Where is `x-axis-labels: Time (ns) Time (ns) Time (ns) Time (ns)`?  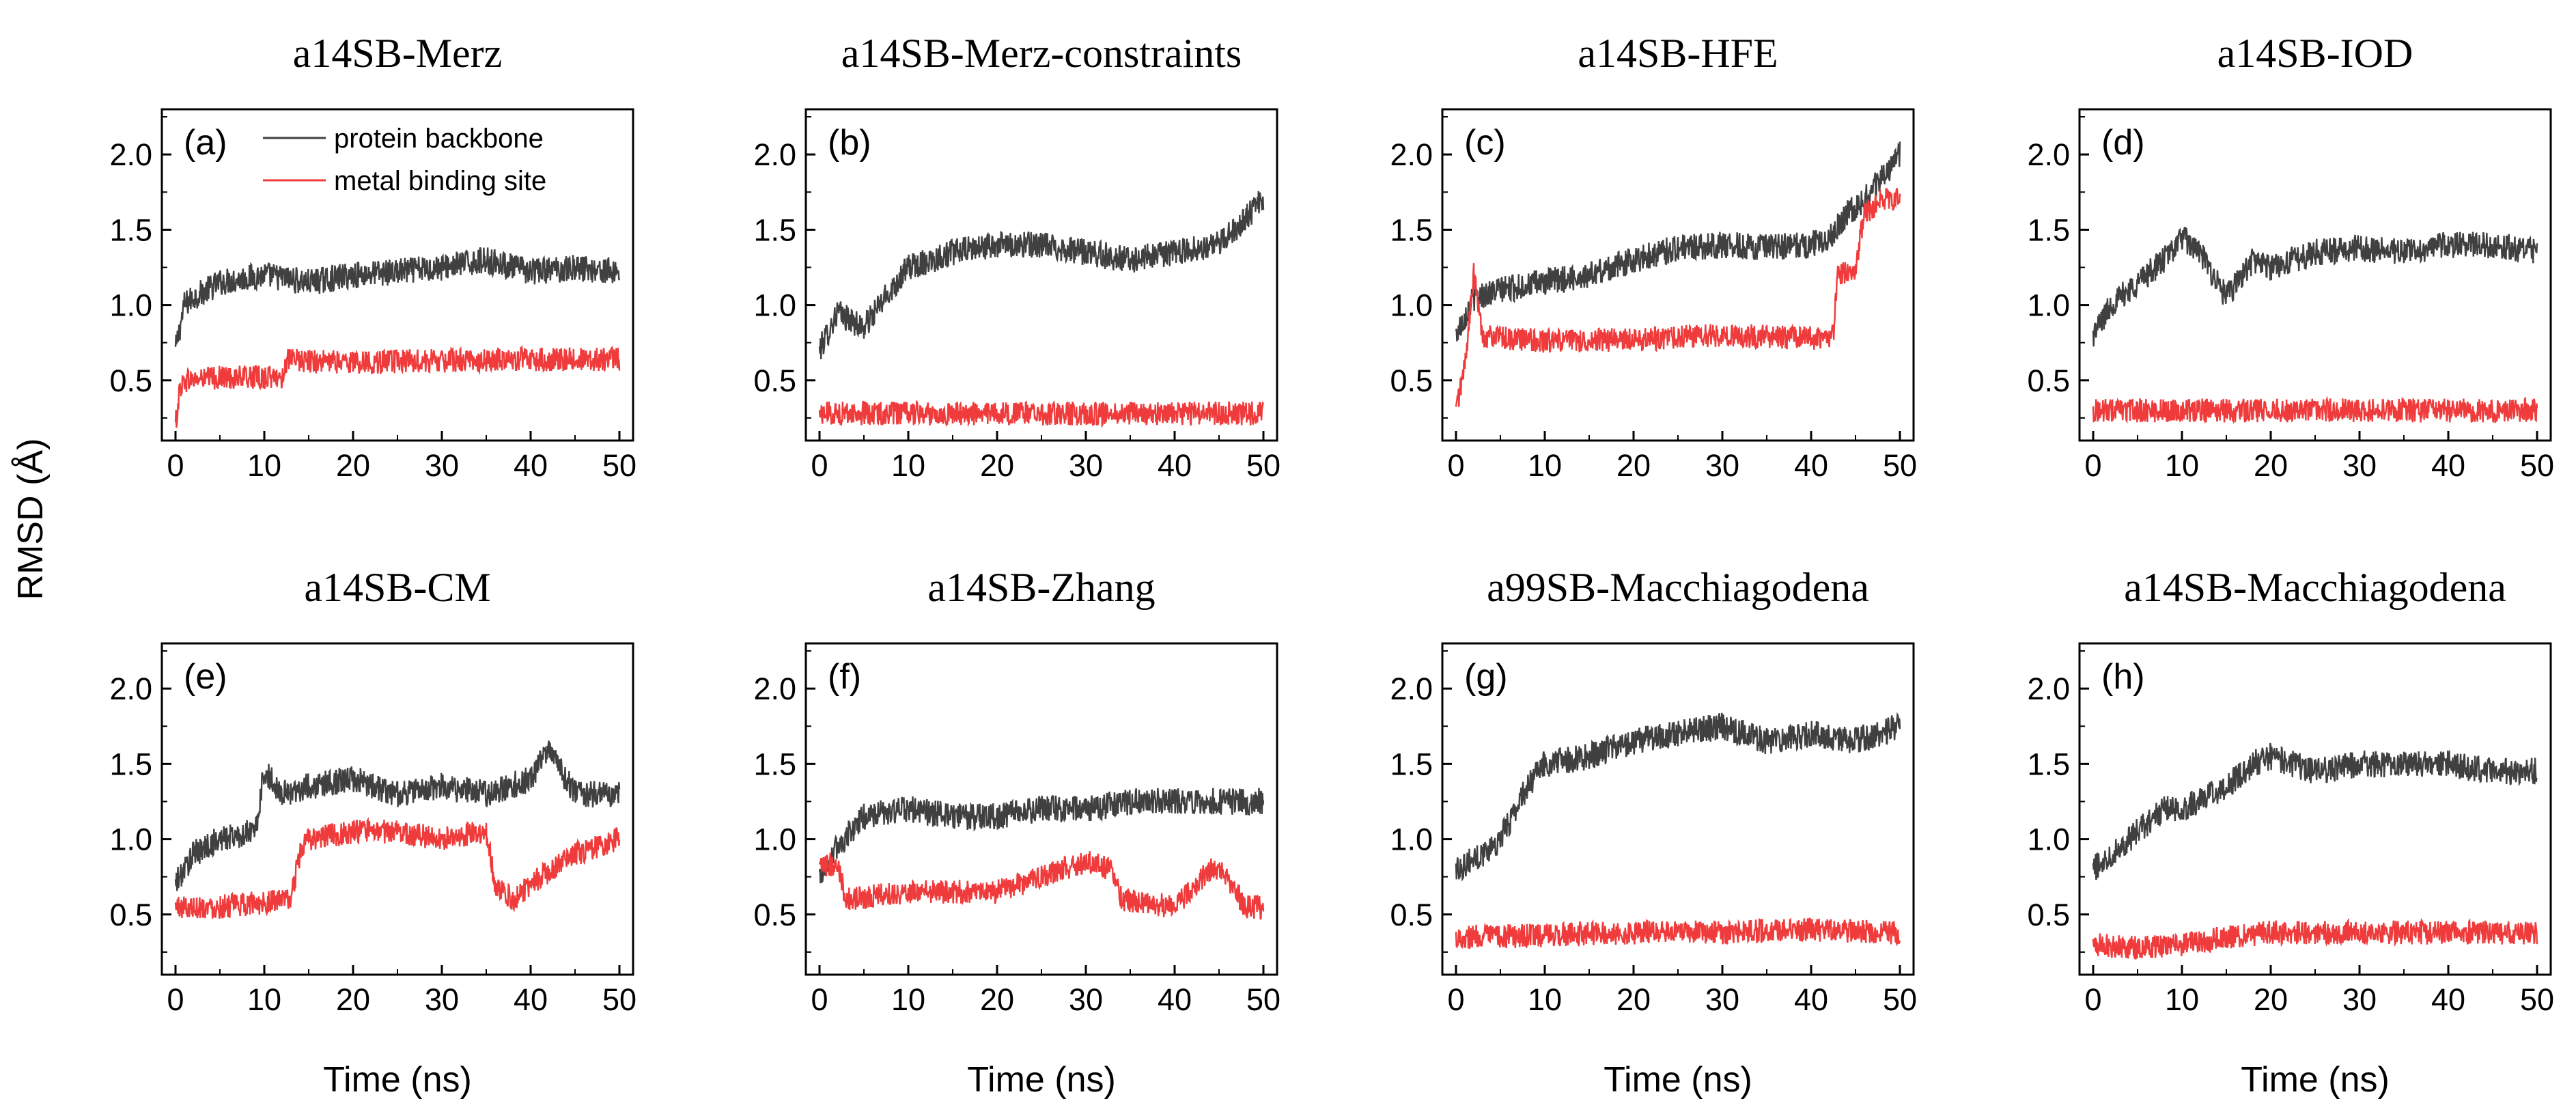 x-axis-labels: Time (ns) Time (ns) Time (ns) Time (ns) is located at coordinates (1356, 1080).